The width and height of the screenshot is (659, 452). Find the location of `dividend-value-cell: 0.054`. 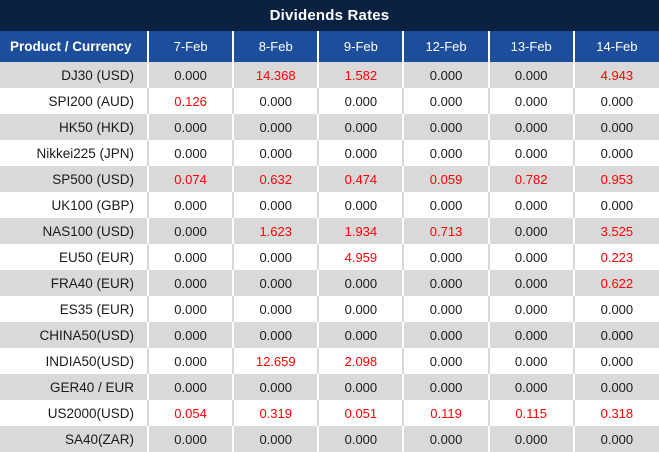

dividend-value-cell: 0.054 is located at coordinates (191, 413).